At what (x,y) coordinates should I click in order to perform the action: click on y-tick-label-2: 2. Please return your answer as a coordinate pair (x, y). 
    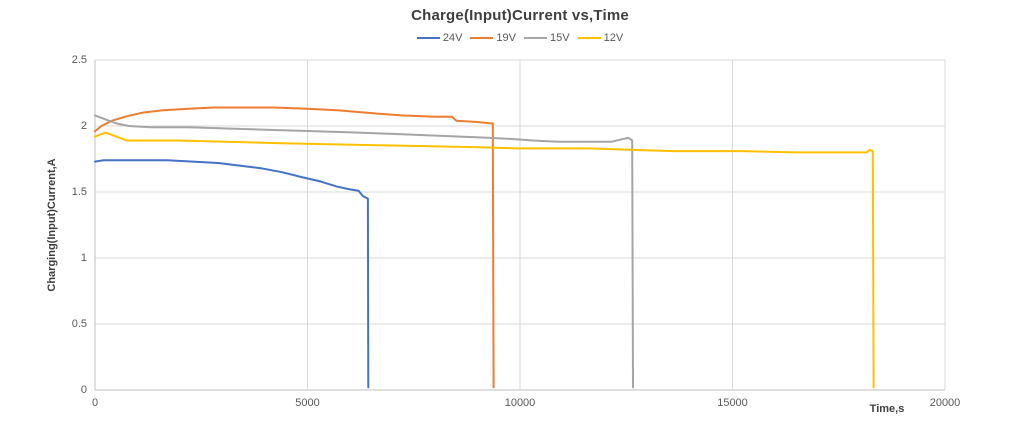
    Looking at the image, I should click on (83, 126).